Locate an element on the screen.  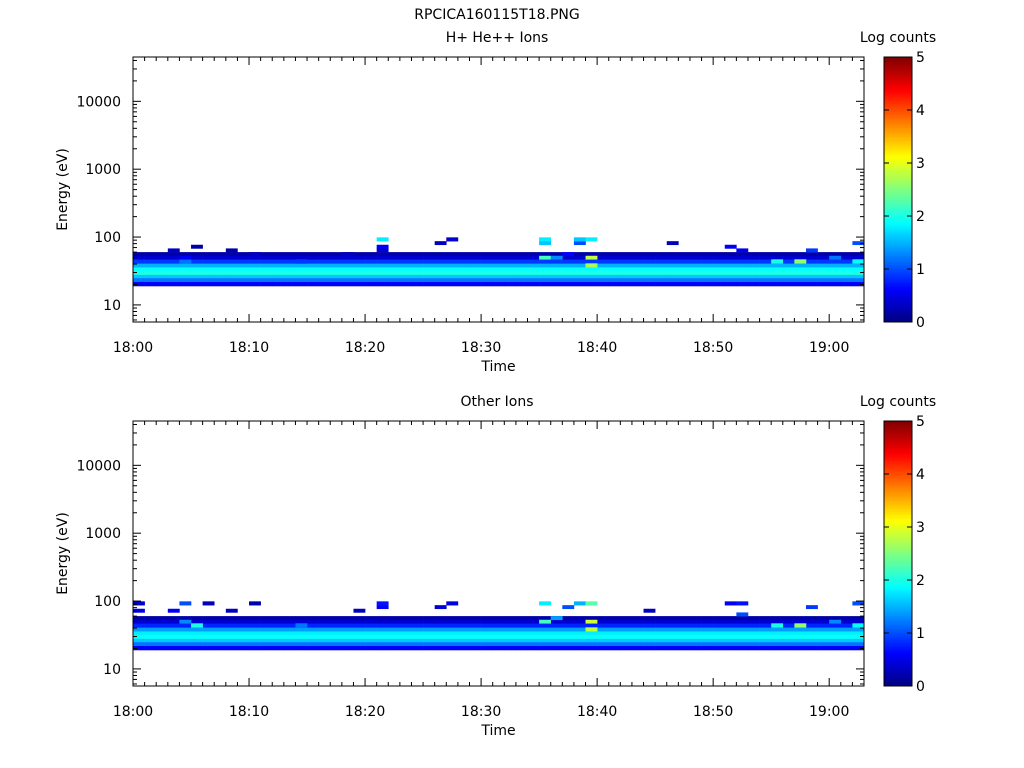
heatmap-cells is located at coordinates (498, 626).